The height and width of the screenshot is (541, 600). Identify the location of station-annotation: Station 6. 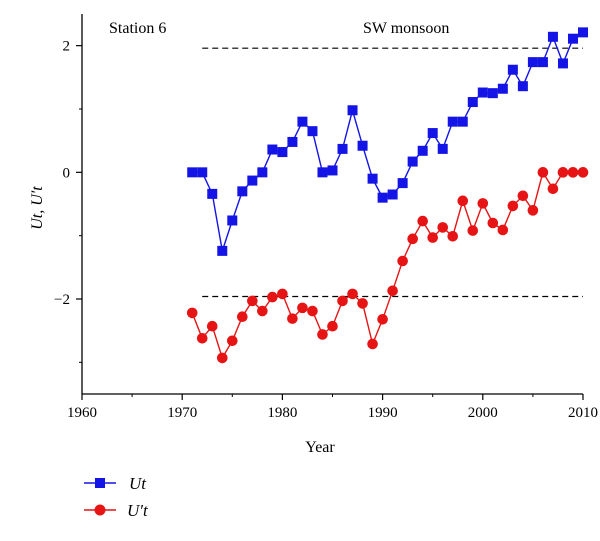
(137, 28).